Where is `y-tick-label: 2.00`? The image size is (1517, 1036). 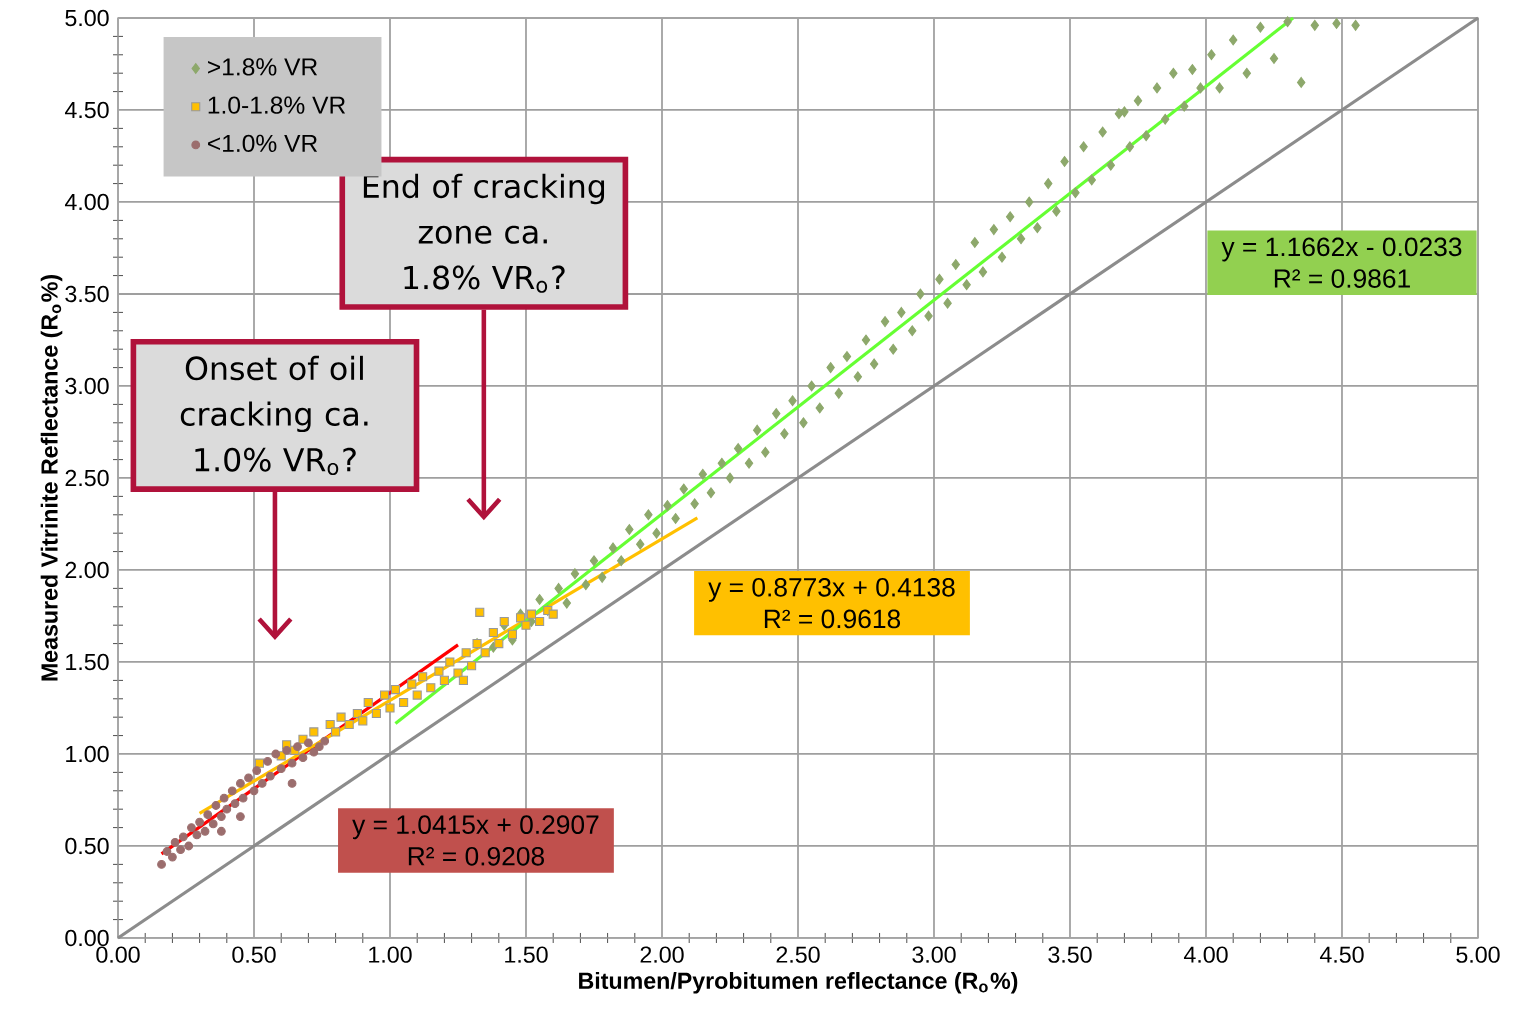 y-tick-label: 2.00 is located at coordinates (87, 570).